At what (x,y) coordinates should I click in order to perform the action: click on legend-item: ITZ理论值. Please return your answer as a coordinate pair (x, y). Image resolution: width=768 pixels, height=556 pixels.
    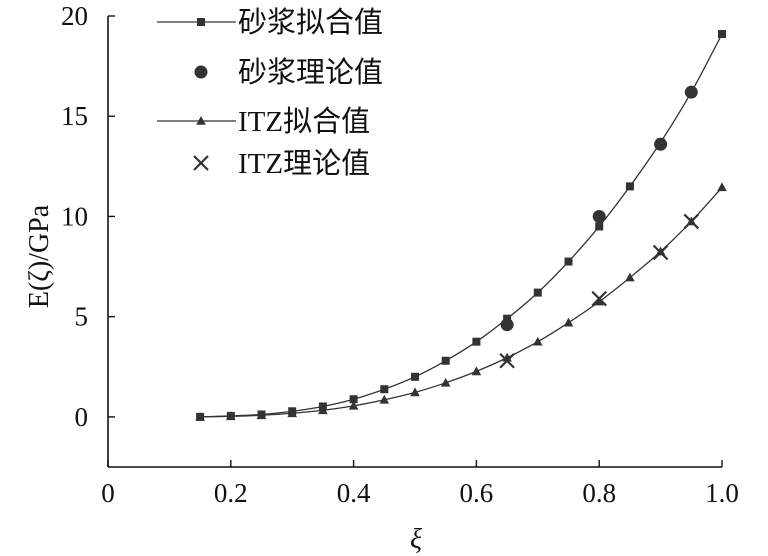
    Looking at the image, I should click on (281, 163).